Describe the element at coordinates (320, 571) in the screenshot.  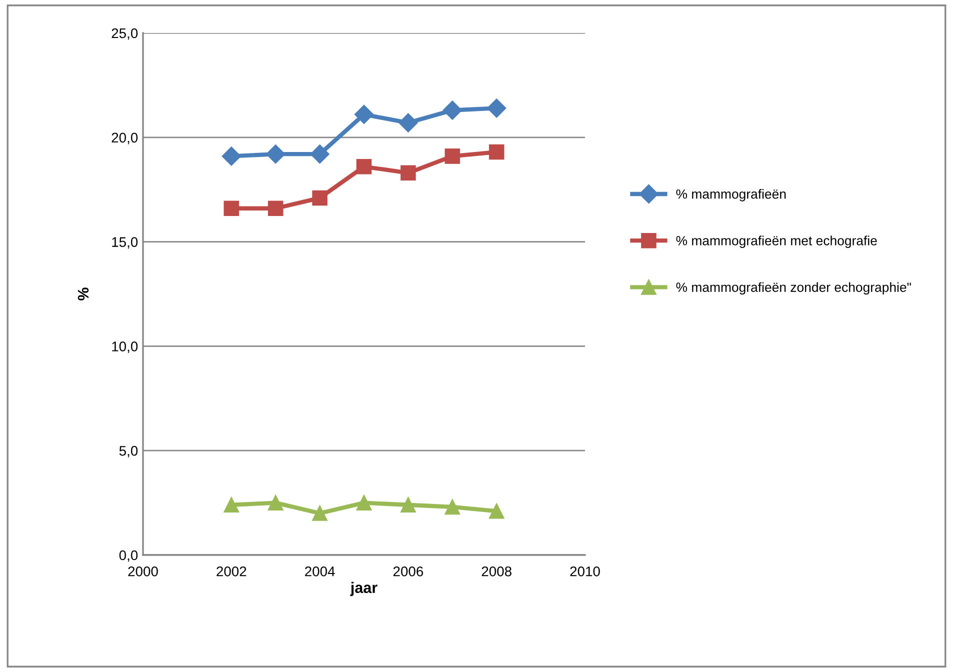
I see `x-tick-label: 2004` at that location.